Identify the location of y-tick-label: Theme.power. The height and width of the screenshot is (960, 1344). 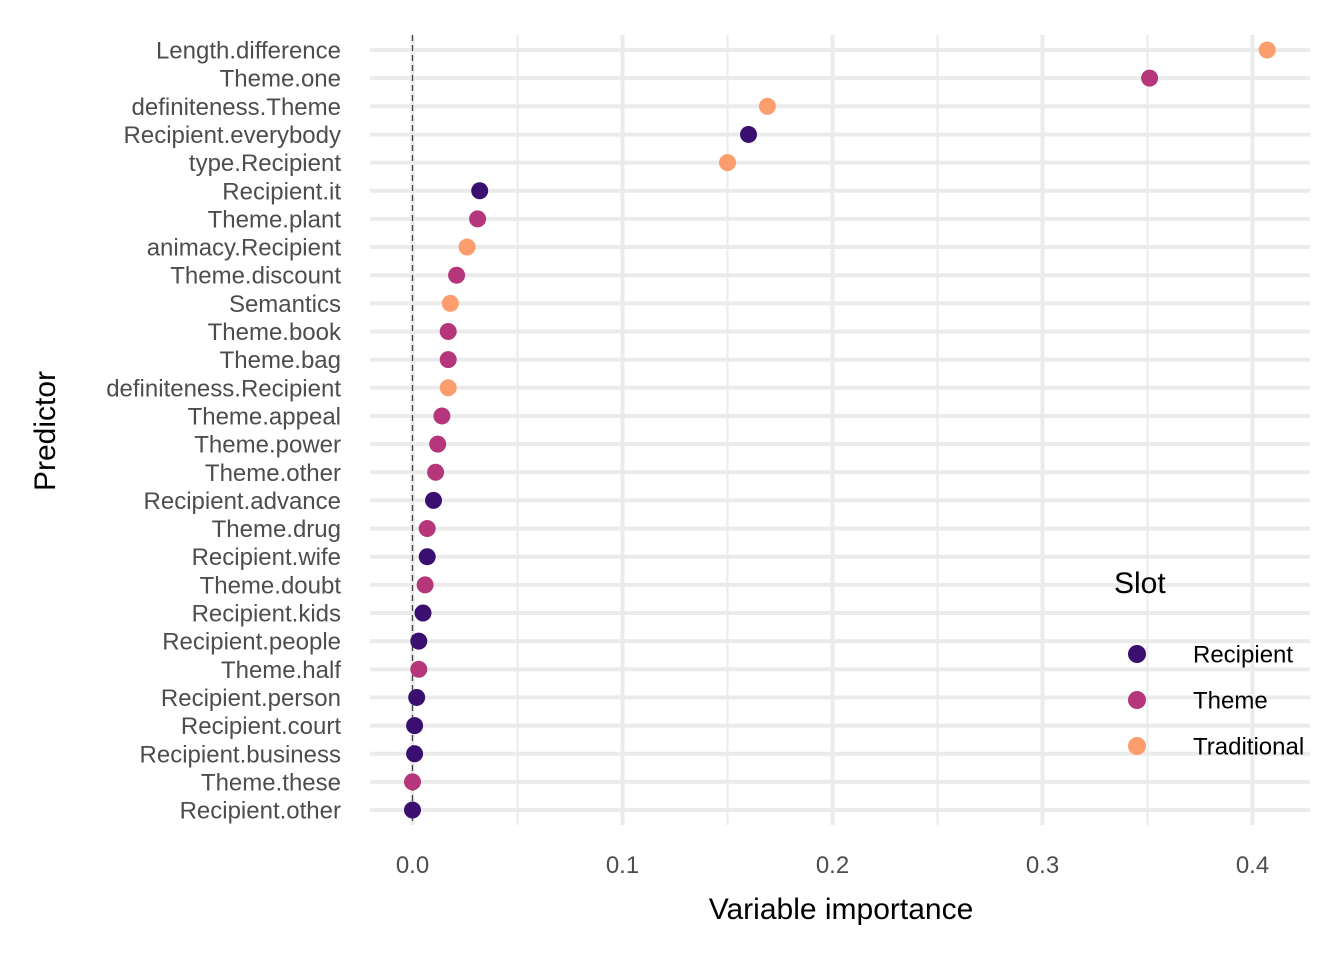
(267, 445).